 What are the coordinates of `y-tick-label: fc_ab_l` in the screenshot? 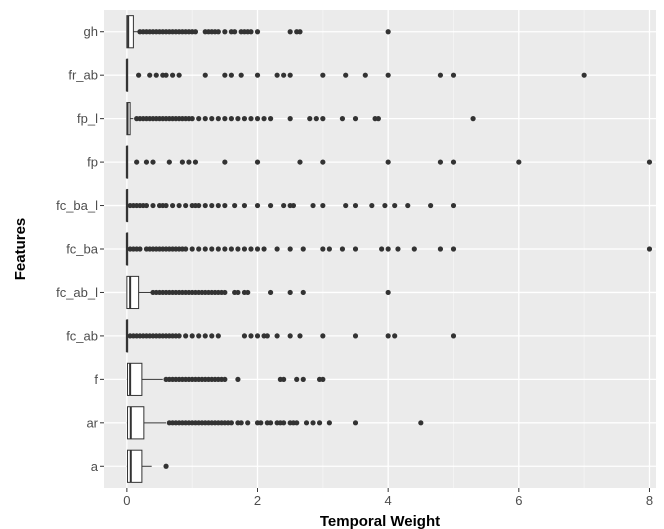 It's located at (77, 292).